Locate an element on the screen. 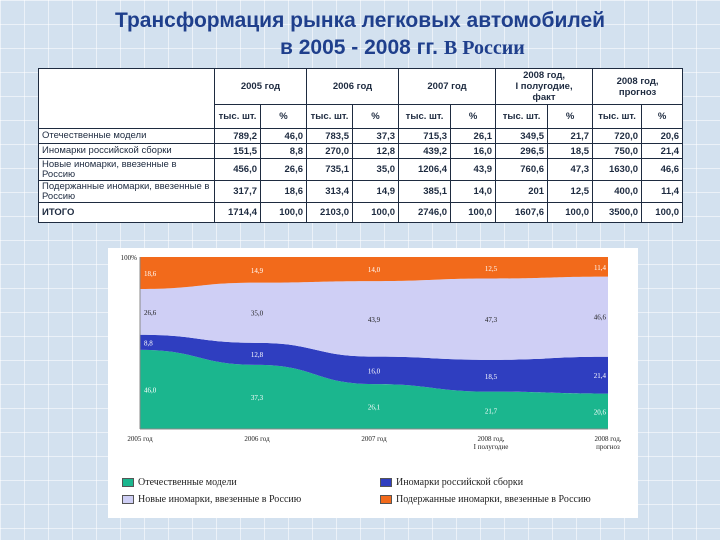 Image resolution: width=720 pixels, height=540 pixels. period-header: 2008 год, I полугодие, факт is located at coordinates (544, 86).